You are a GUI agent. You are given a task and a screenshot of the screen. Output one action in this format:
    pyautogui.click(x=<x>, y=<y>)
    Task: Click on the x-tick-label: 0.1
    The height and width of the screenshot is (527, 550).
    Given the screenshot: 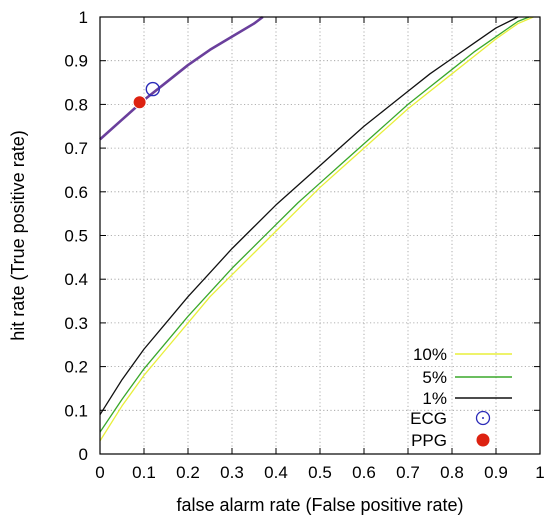 What is the action you would take?
    pyautogui.click(x=144, y=472)
    